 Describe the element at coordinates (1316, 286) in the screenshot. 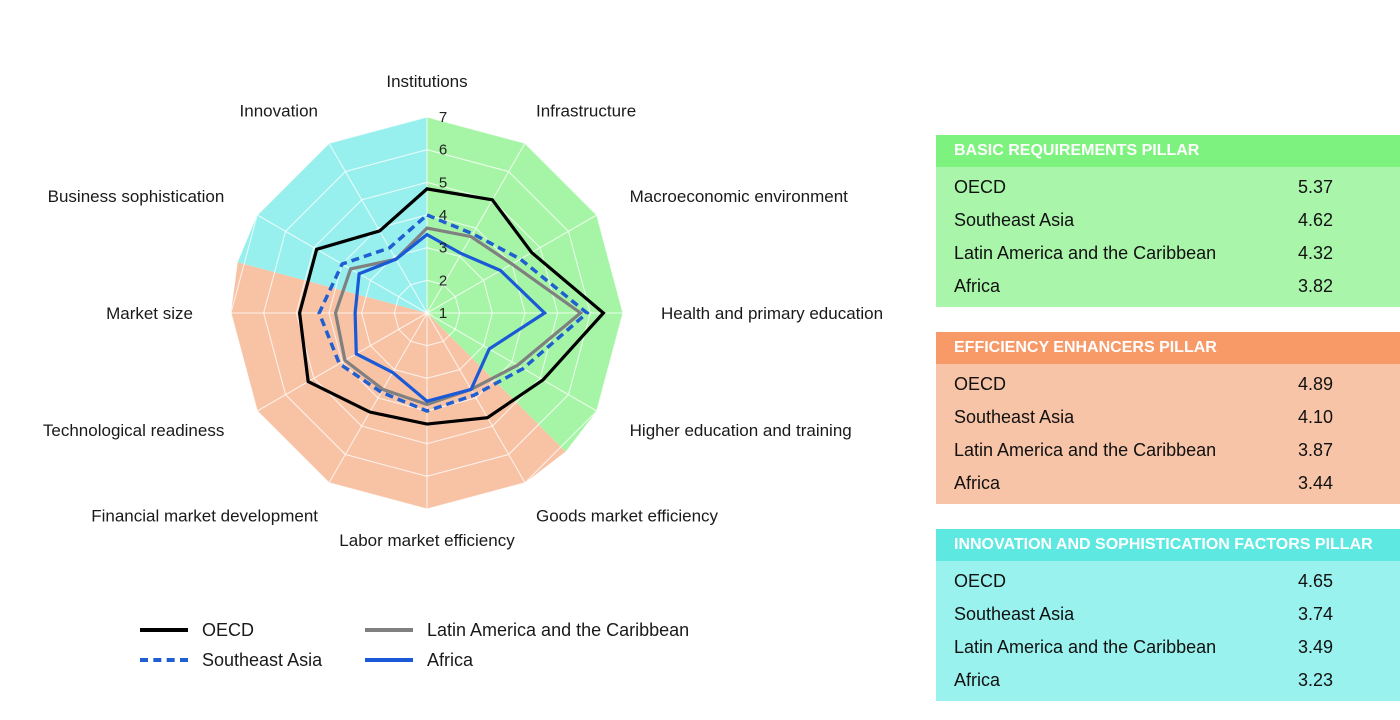

I see `row-value: 3.82` at that location.